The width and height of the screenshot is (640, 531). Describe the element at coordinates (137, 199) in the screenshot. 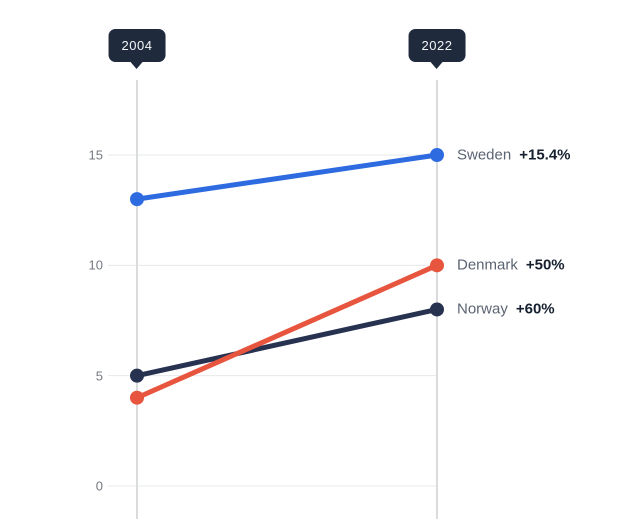

I see `data-point-sweden-2004` at that location.